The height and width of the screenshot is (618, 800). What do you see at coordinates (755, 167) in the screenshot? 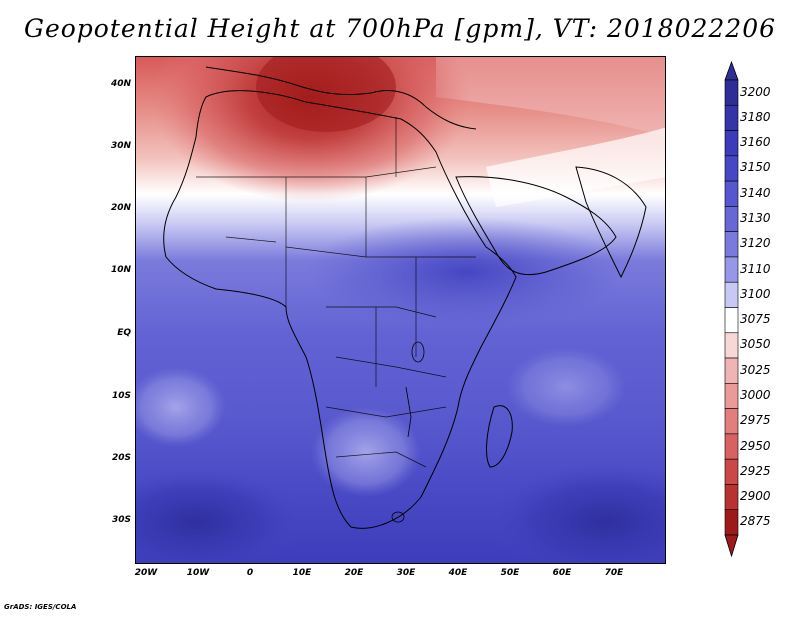
I see `color-bar-label: 3150` at bounding box center [755, 167].